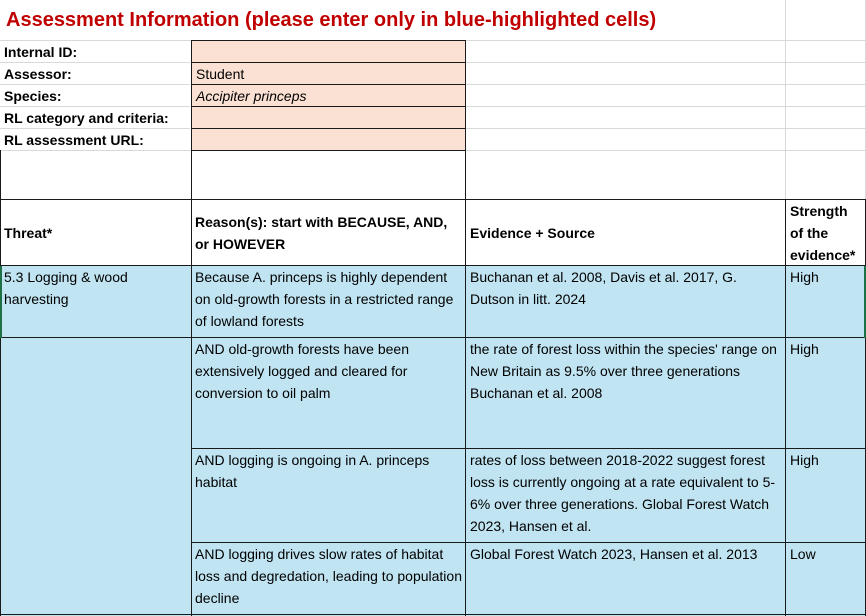 The image size is (866, 616). What do you see at coordinates (33, 96) in the screenshot?
I see `field-label-species: Species:` at bounding box center [33, 96].